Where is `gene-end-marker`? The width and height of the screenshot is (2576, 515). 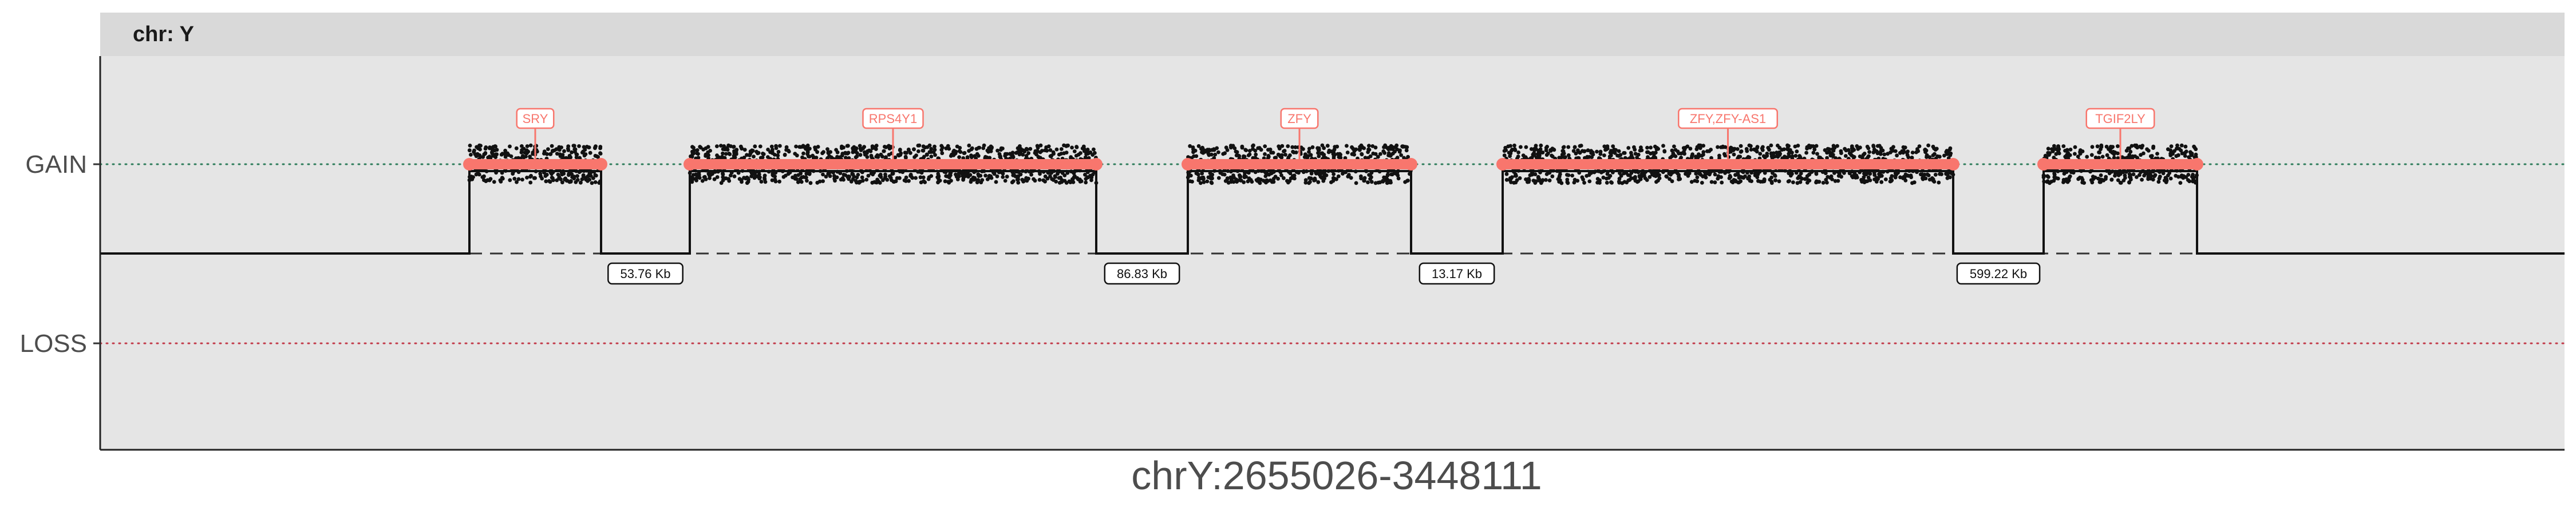 gene-end-marker is located at coordinates (1953, 164).